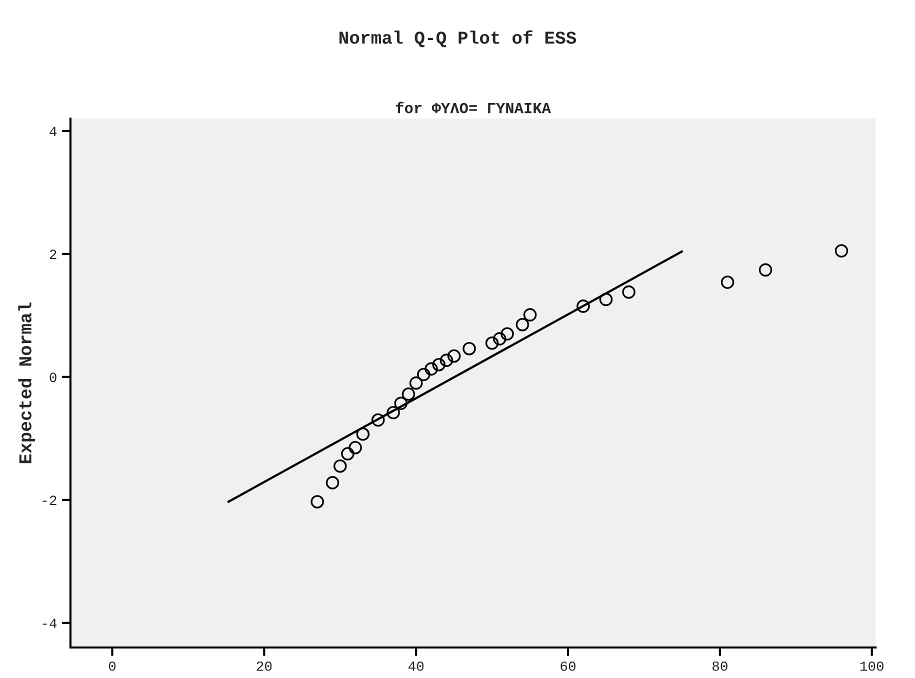 The image size is (915, 678). Describe the element at coordinates (112, 666) in the screenshot. I see `x-tick-label: 0` at that location.